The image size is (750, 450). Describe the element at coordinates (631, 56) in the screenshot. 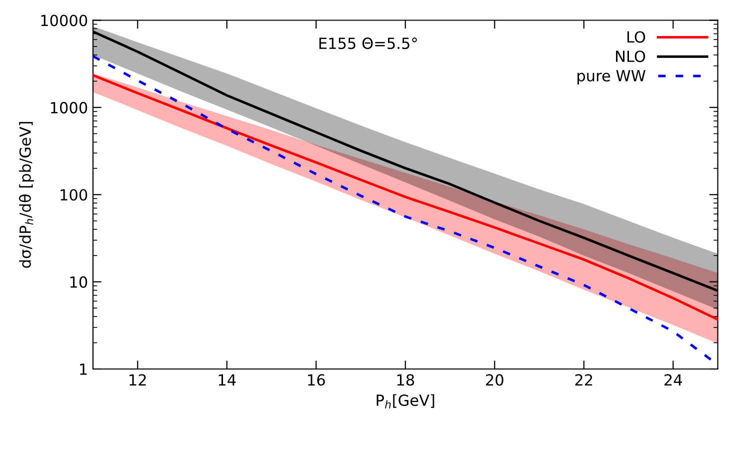

I see `legend-label: NLO` at that location.